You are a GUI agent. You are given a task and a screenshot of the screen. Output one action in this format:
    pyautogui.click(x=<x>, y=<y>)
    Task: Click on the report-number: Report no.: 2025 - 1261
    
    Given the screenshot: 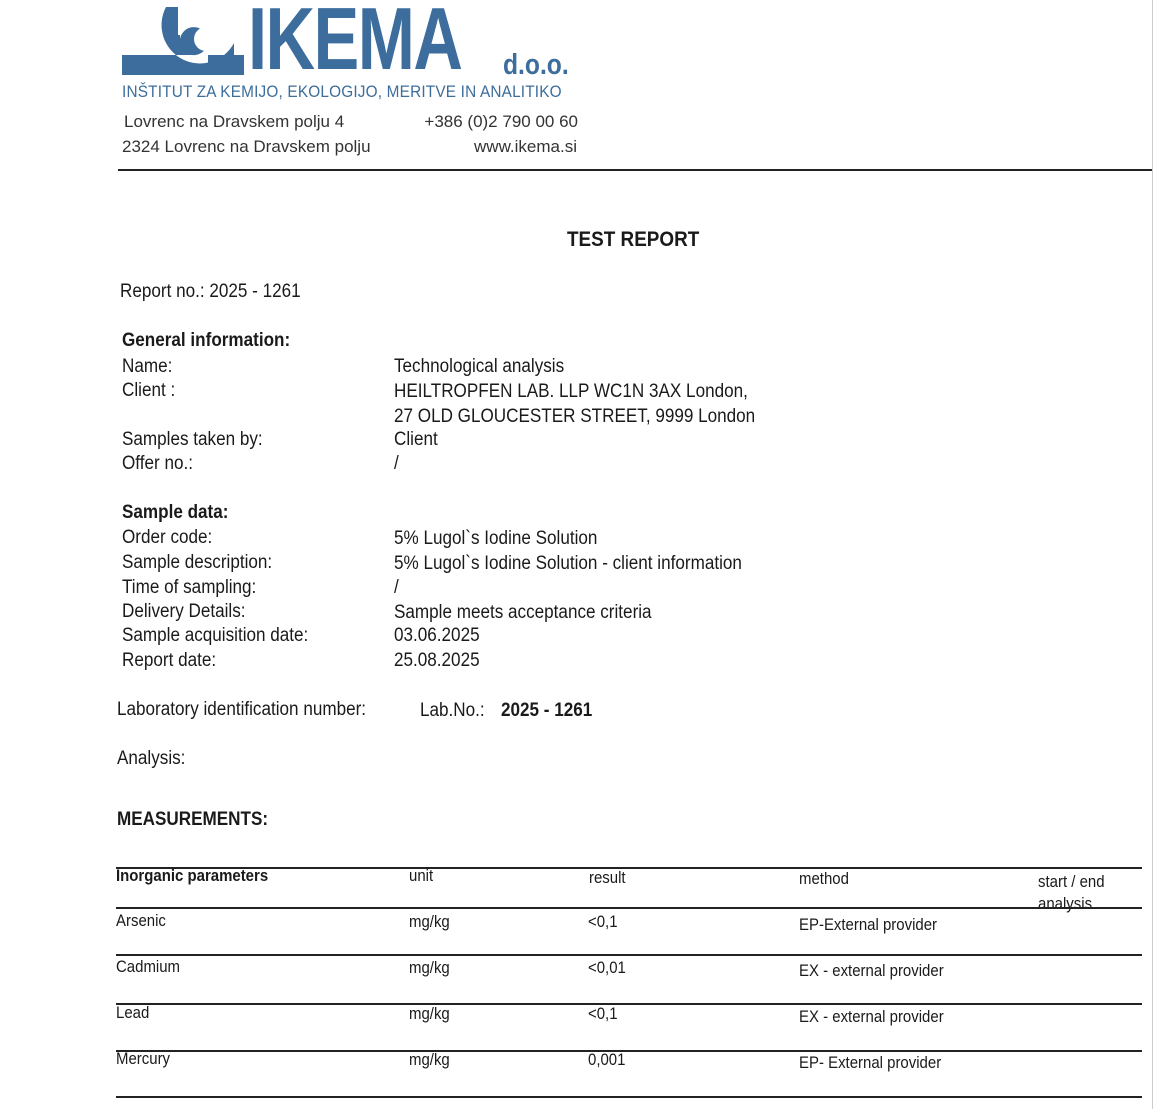 What is the action you would take?
    pyautogui.click(x=210, y=291)
    